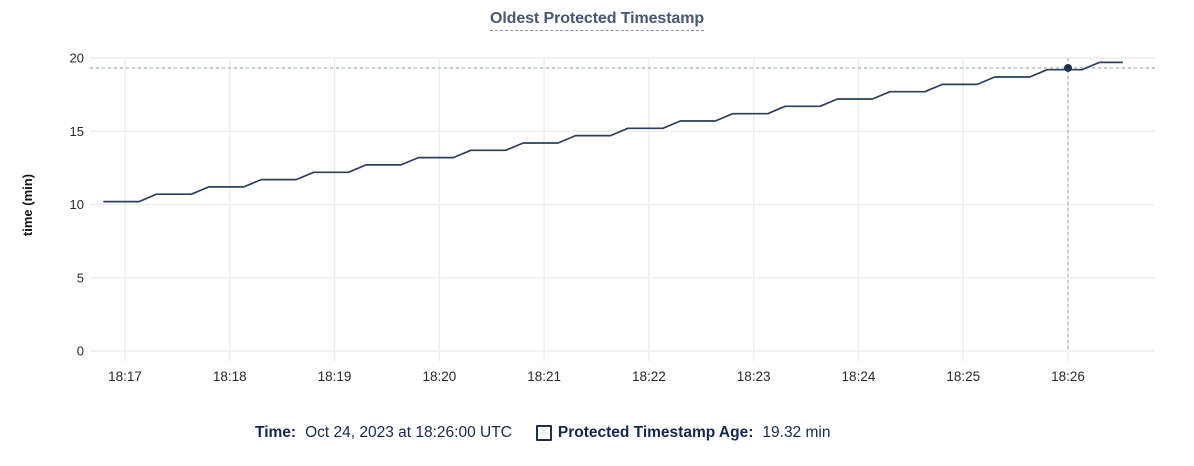 This screenshot has width=1194, height=466. I want to click on x-tick-label: 18:23, so click(754, 376).